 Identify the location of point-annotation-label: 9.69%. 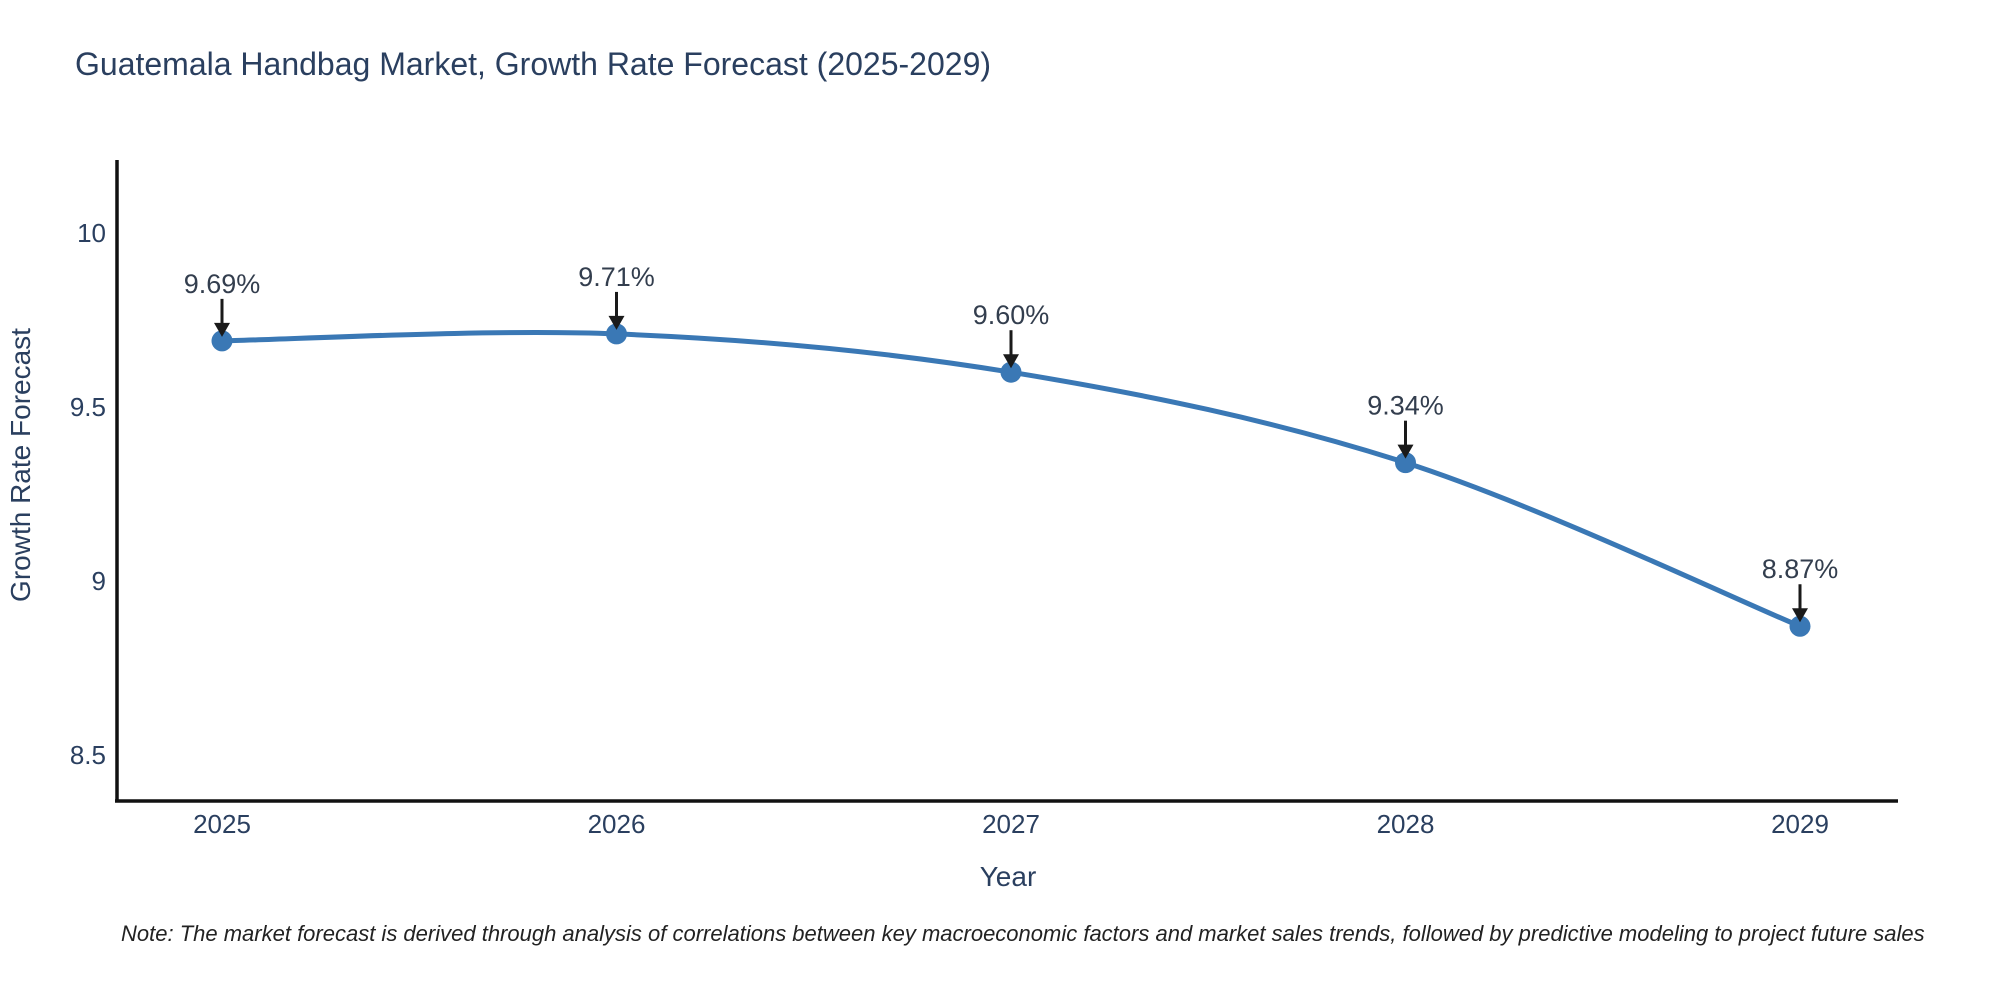
(222, 284).